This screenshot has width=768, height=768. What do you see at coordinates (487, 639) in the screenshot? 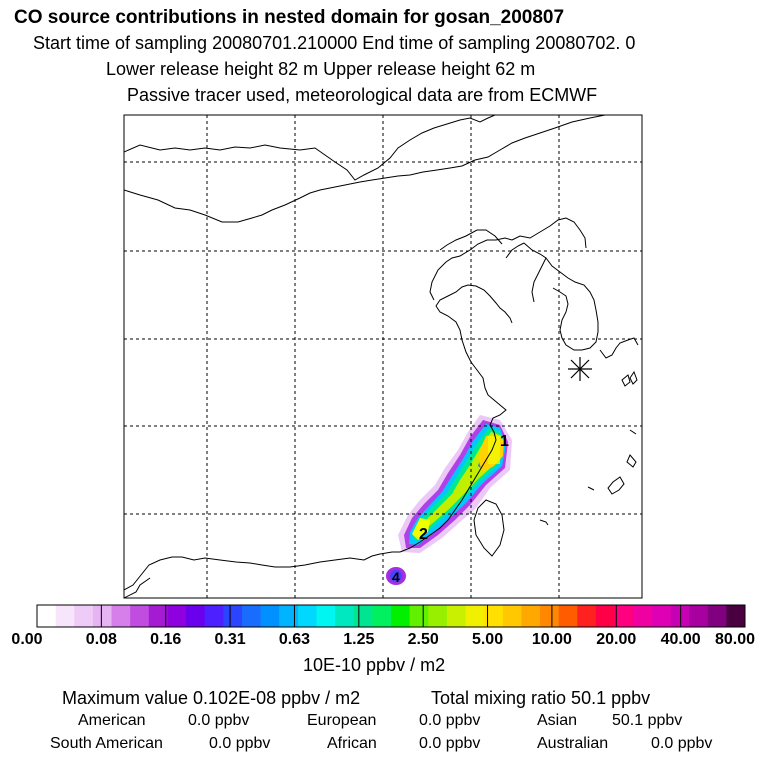
I see `colorbar-tick-label: 5.00` at bounding box center [487, 639].